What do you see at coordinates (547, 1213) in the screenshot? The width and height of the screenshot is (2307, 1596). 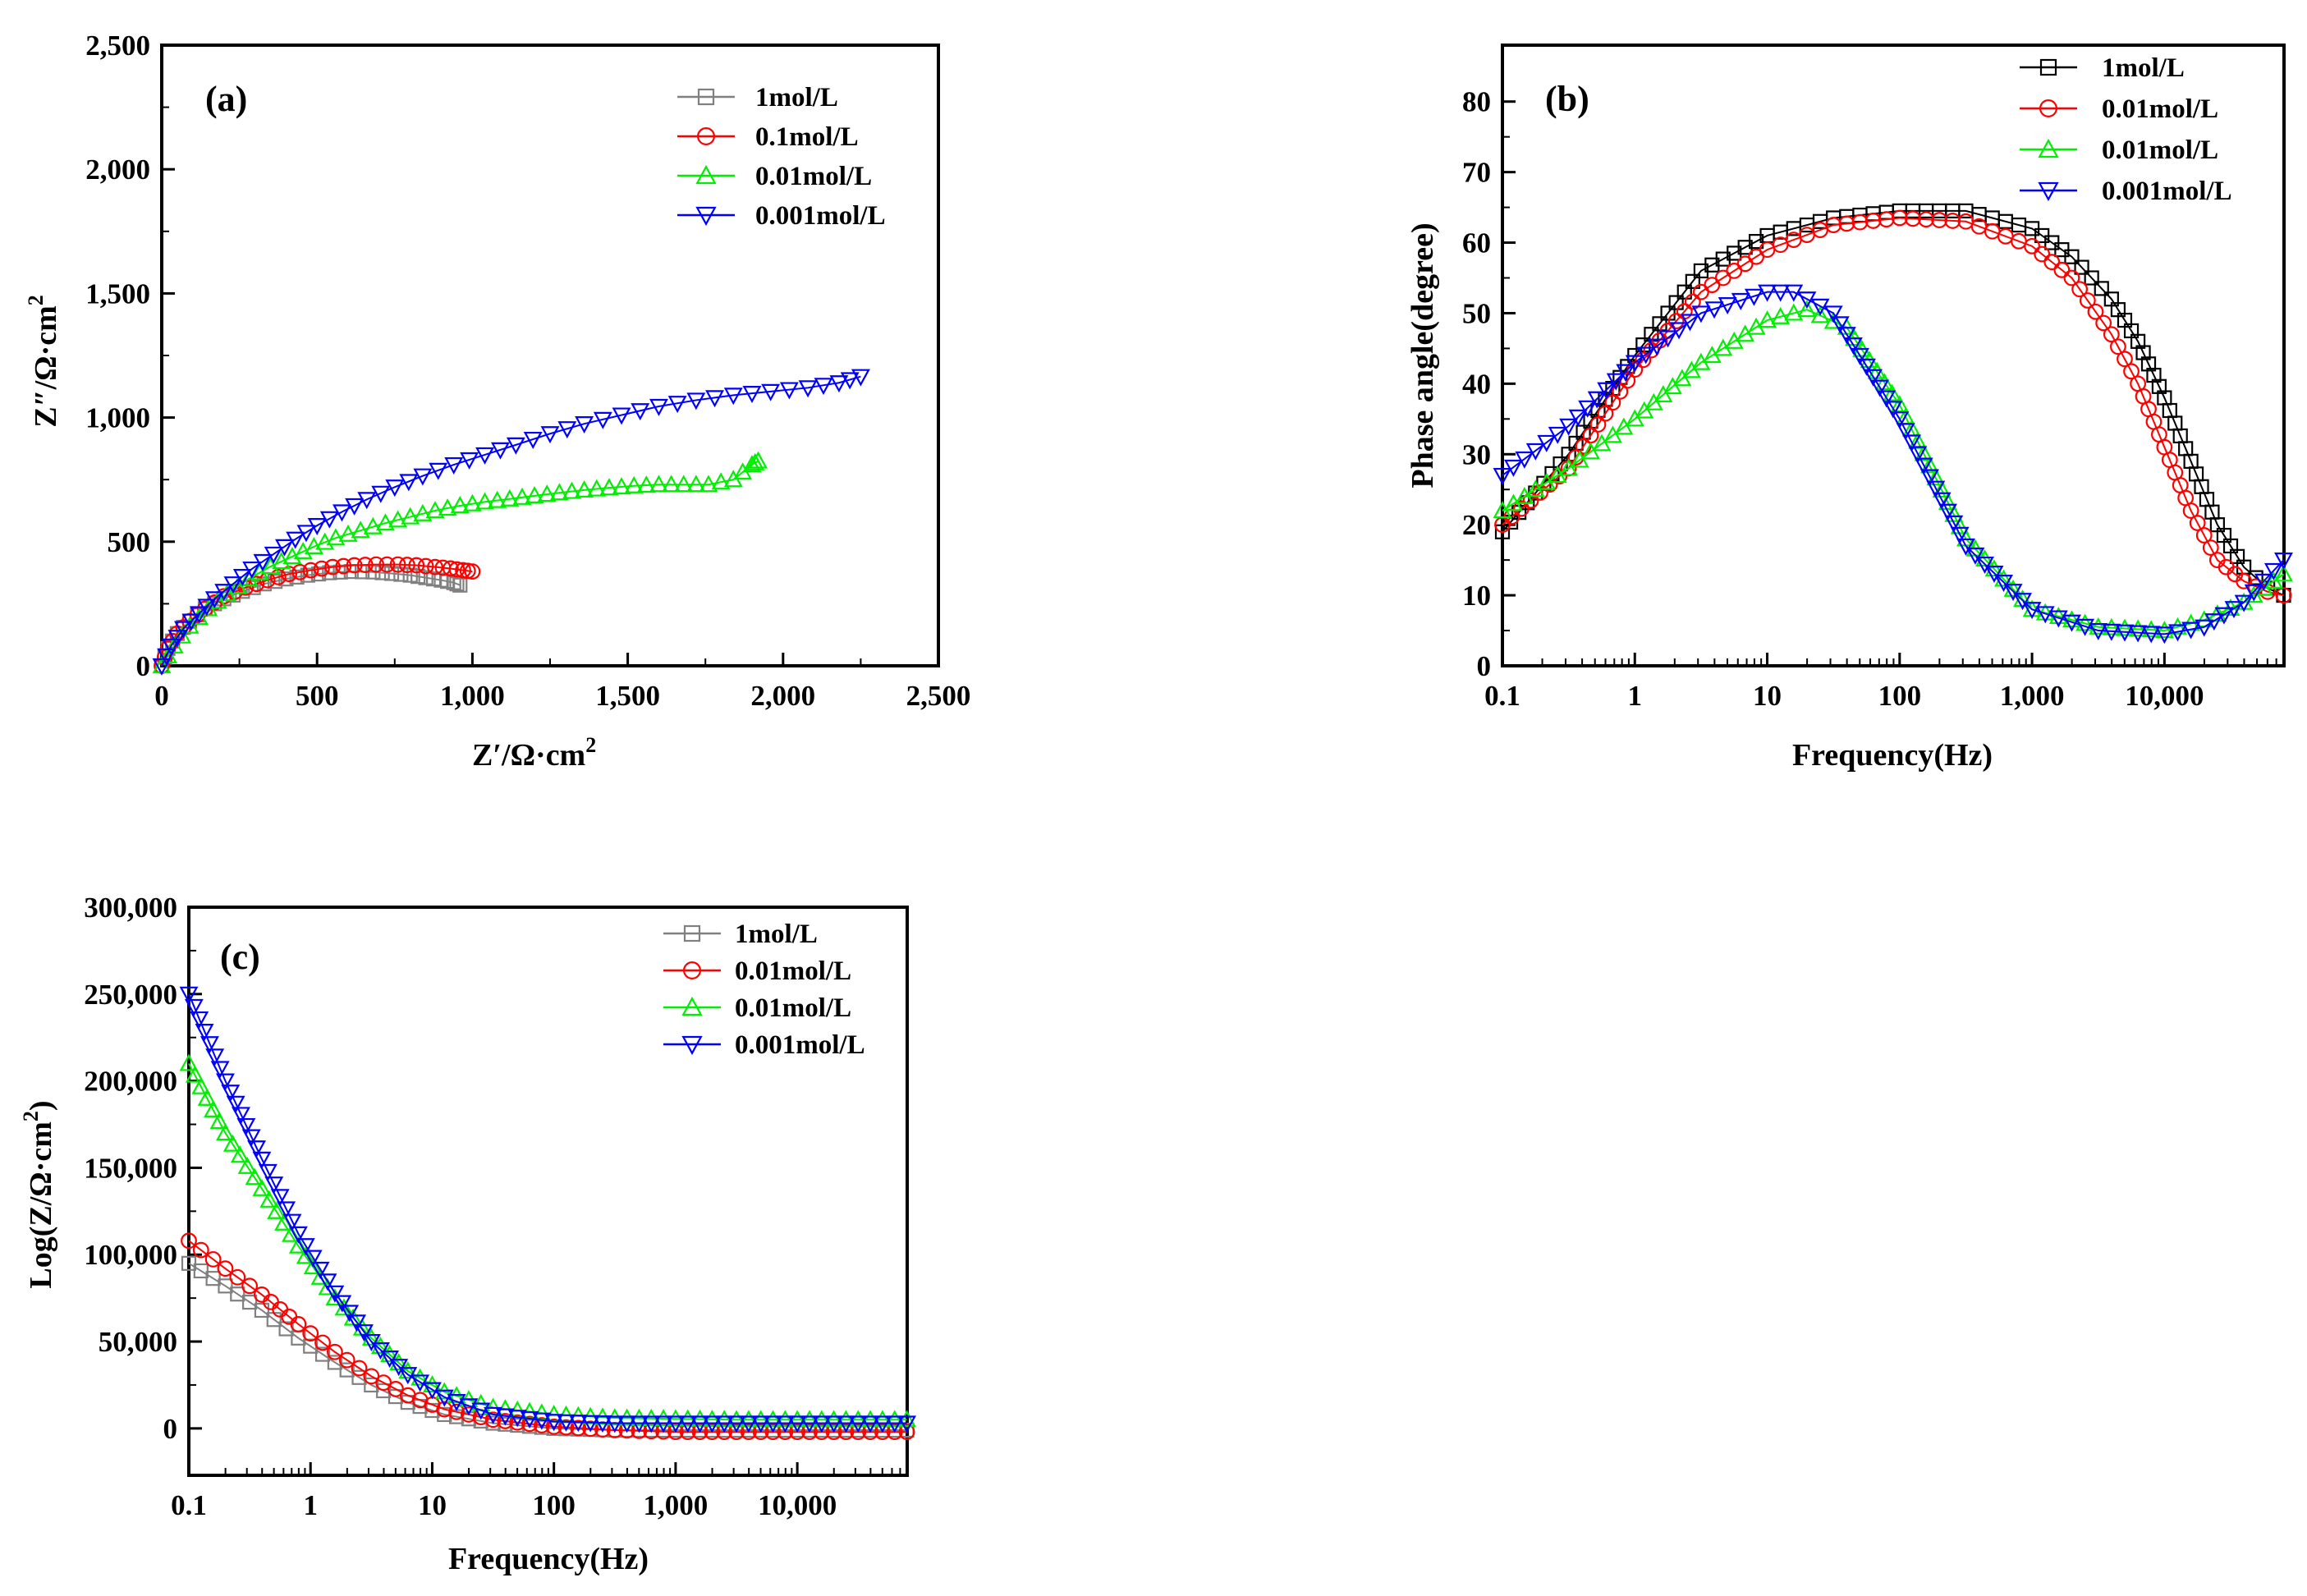 I see `panel-c-series` at bounding box center [547, 1213].